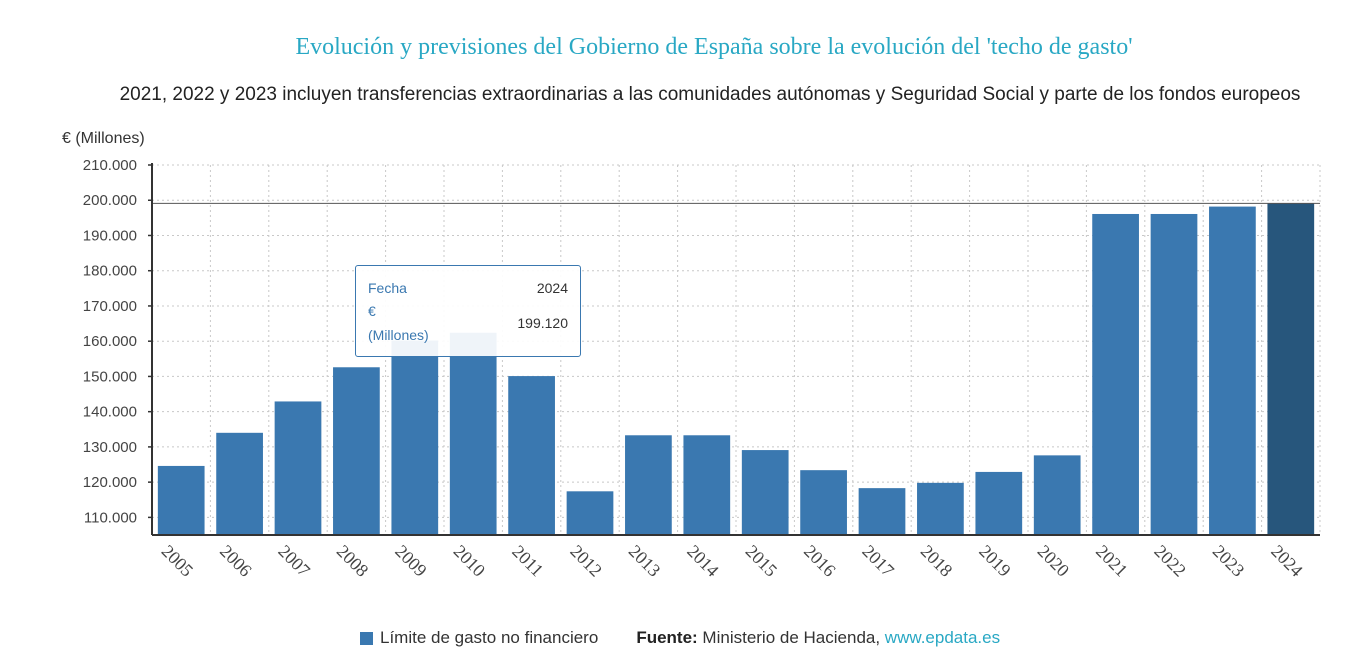  Describe the element at coordinates (110, 306) in the screenshot. I see `y-tick-label: 170.000` at that location.